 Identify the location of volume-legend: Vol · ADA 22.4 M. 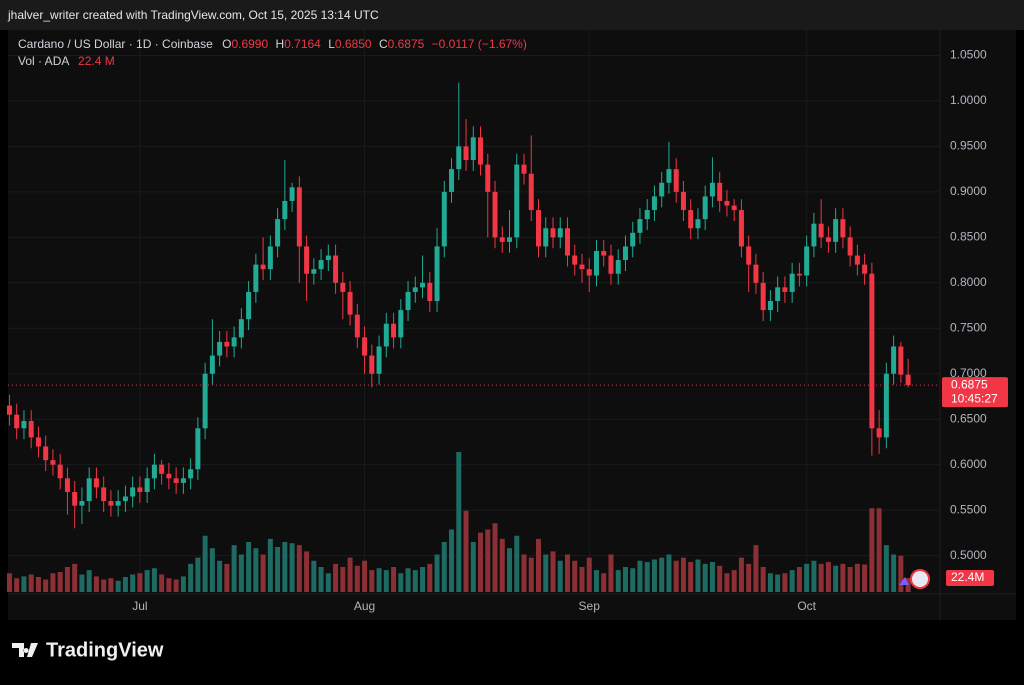
(66, 61).